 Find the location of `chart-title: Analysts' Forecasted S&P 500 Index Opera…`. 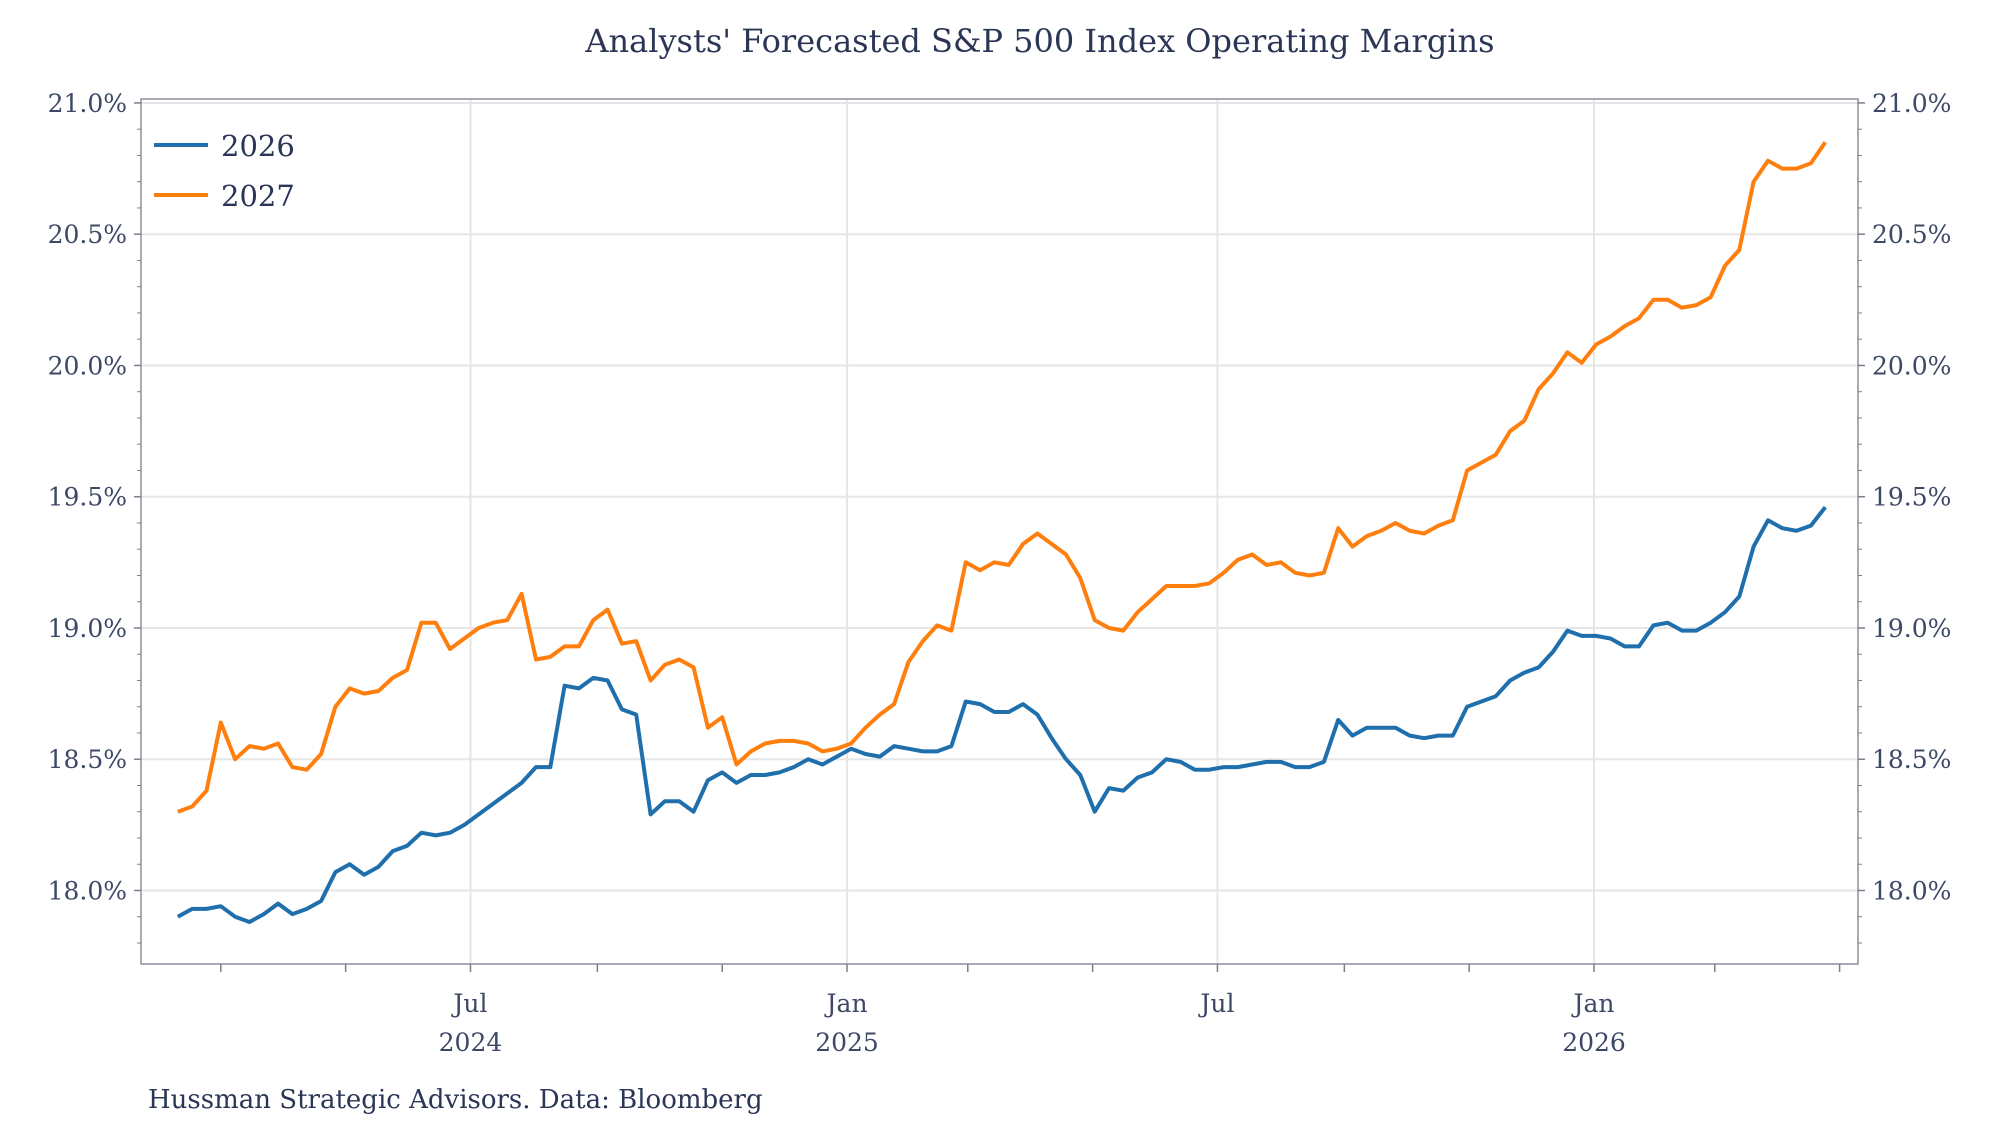

chart-title: Analysts' Forecasted S&P 500 Index Opera… is located at coordinates (1039, 41).